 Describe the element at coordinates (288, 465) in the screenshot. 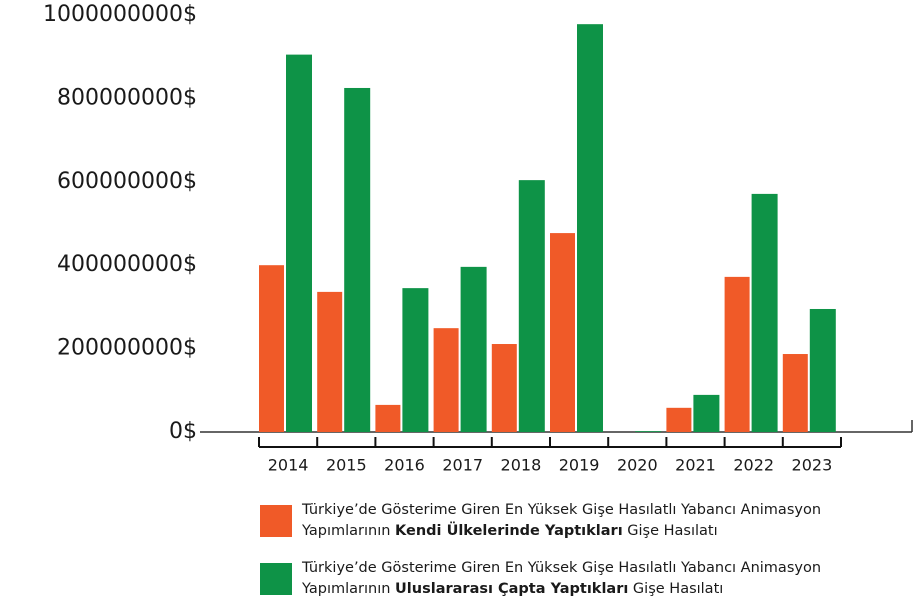

I see `x-tick-label: 2014` at that location.